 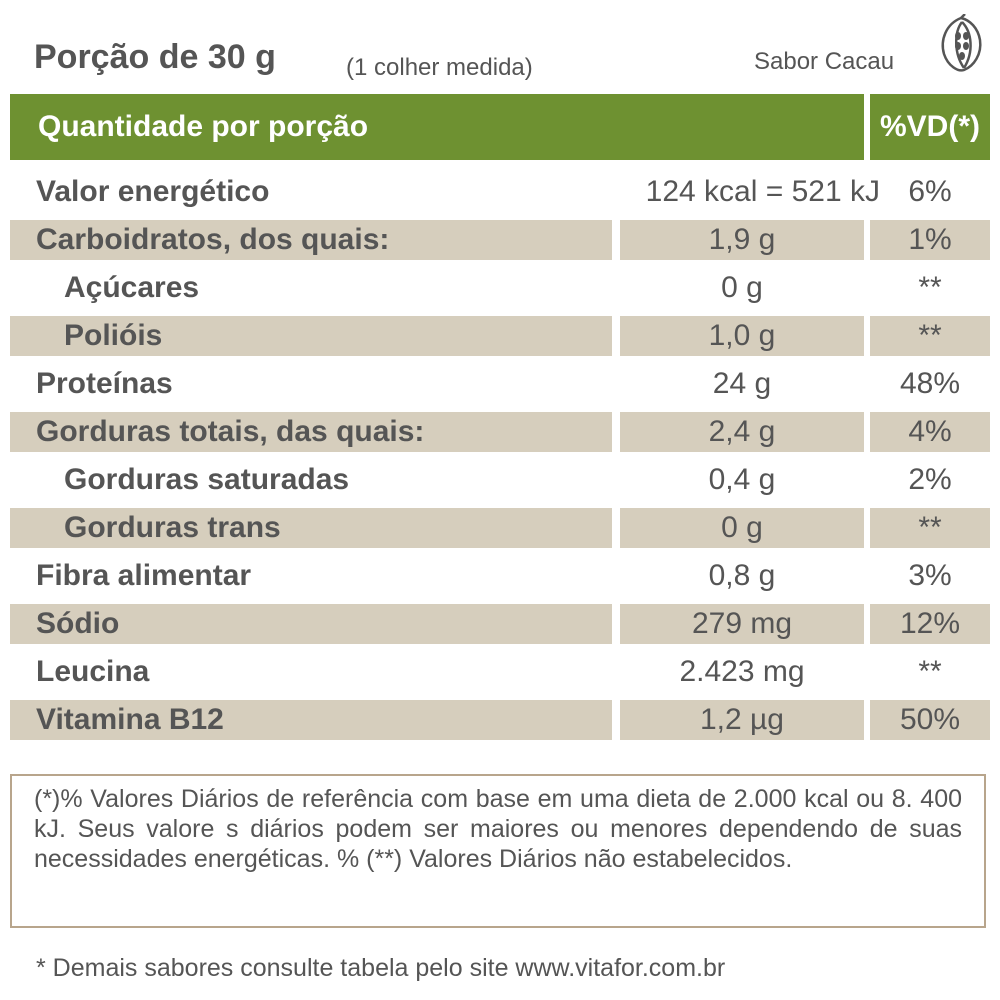 What do you see at coordinates (500, 674) in the screenshot?
I see `table-row: Leucina 2.423 mg **` at bounding box center [500, 674].